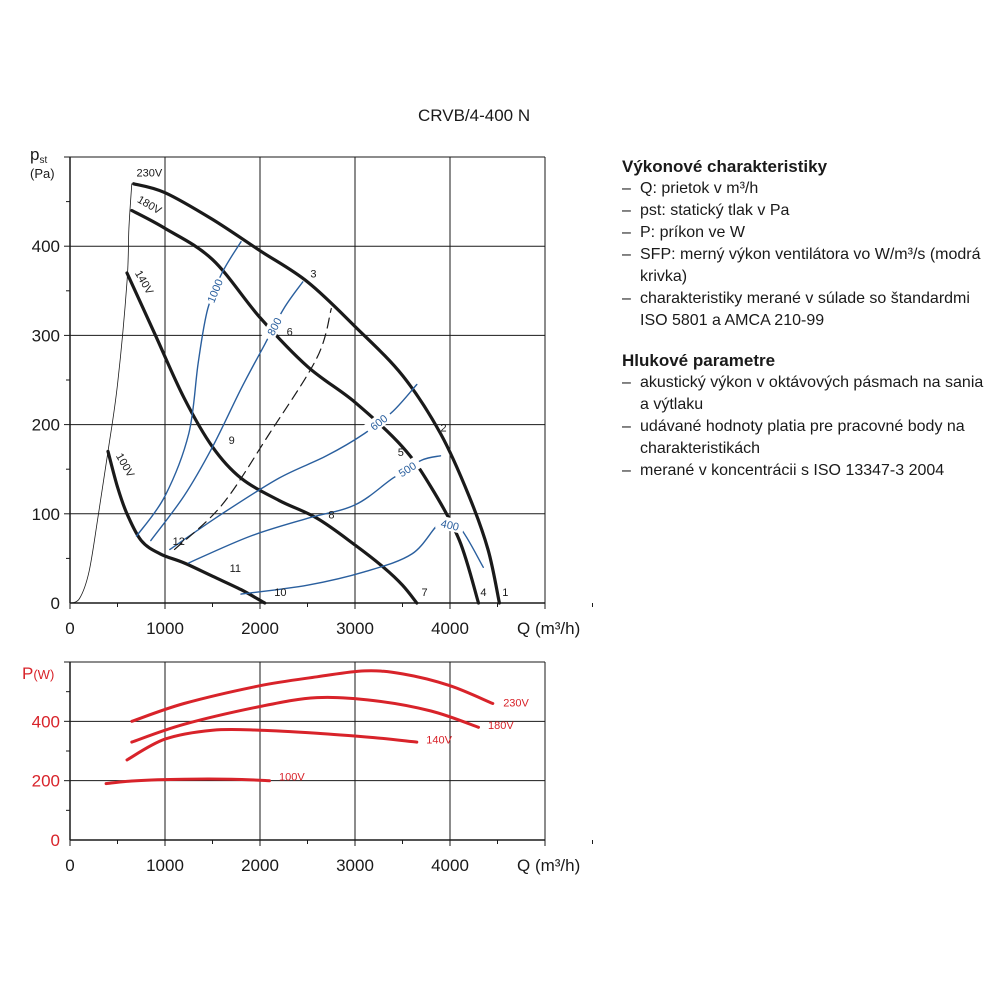 This screenshot has height=1000, width=1000. I want to click on y-axis-unit: (W), so click(43, 674).